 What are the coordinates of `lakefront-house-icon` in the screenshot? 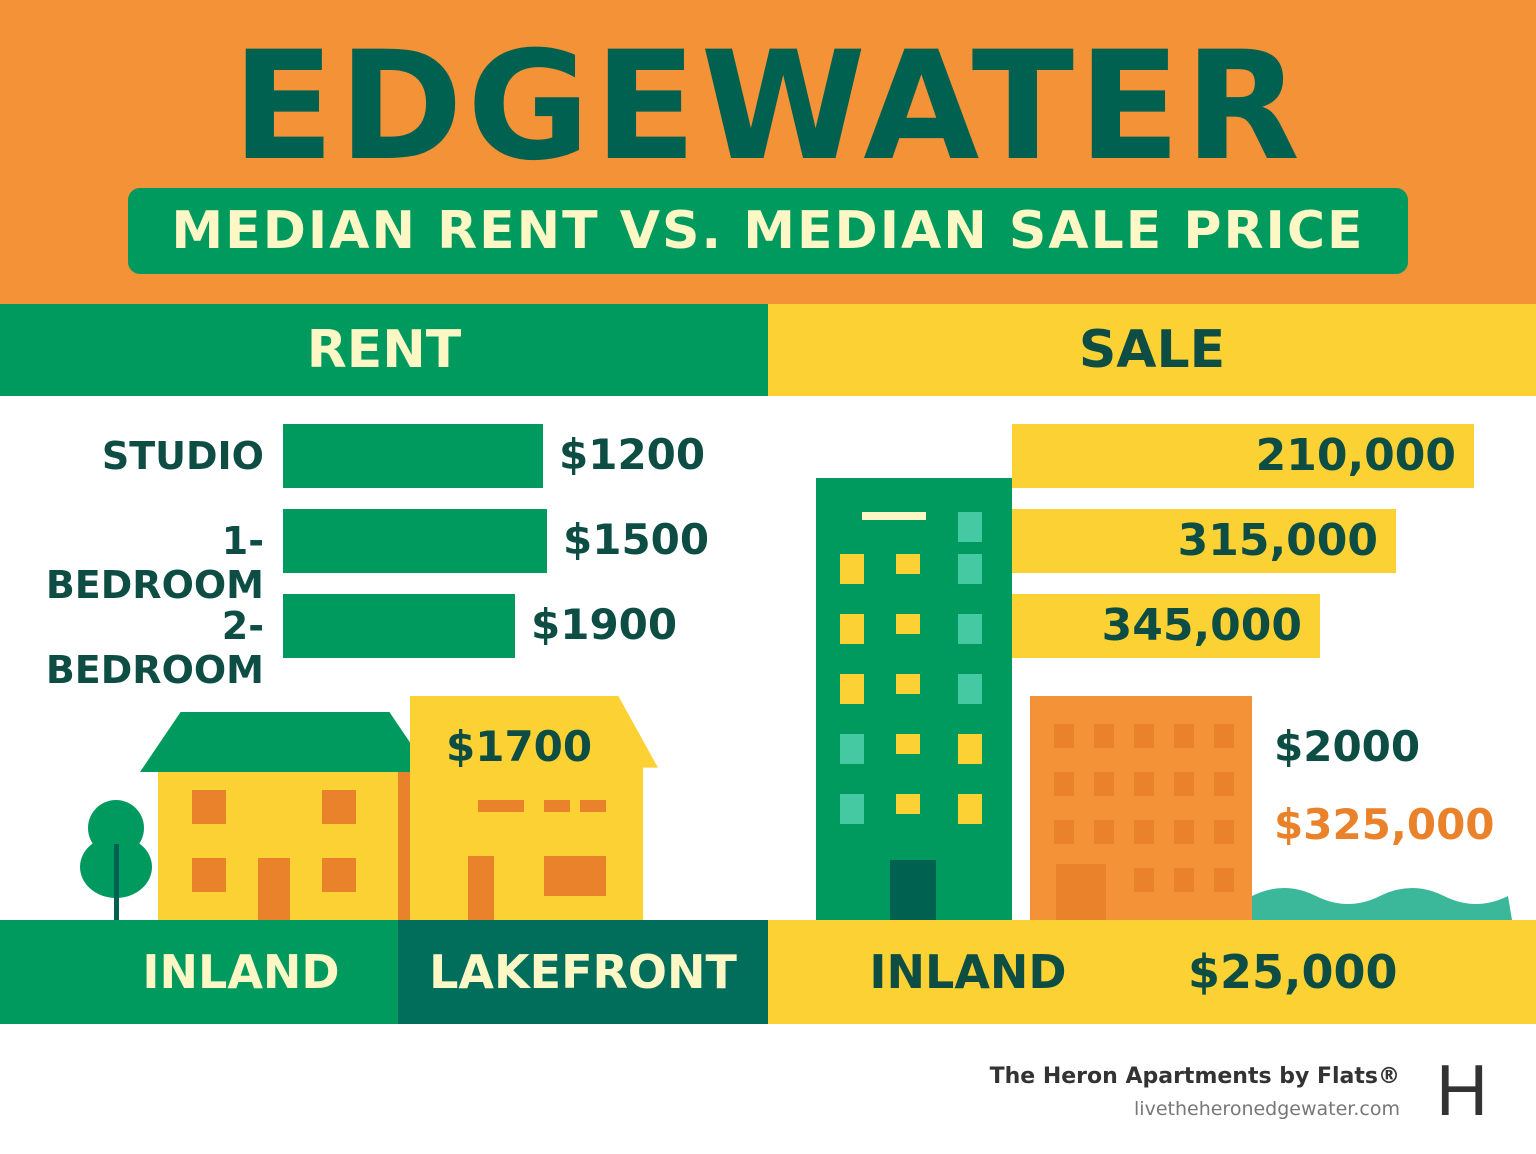 It's located at (534, 808).